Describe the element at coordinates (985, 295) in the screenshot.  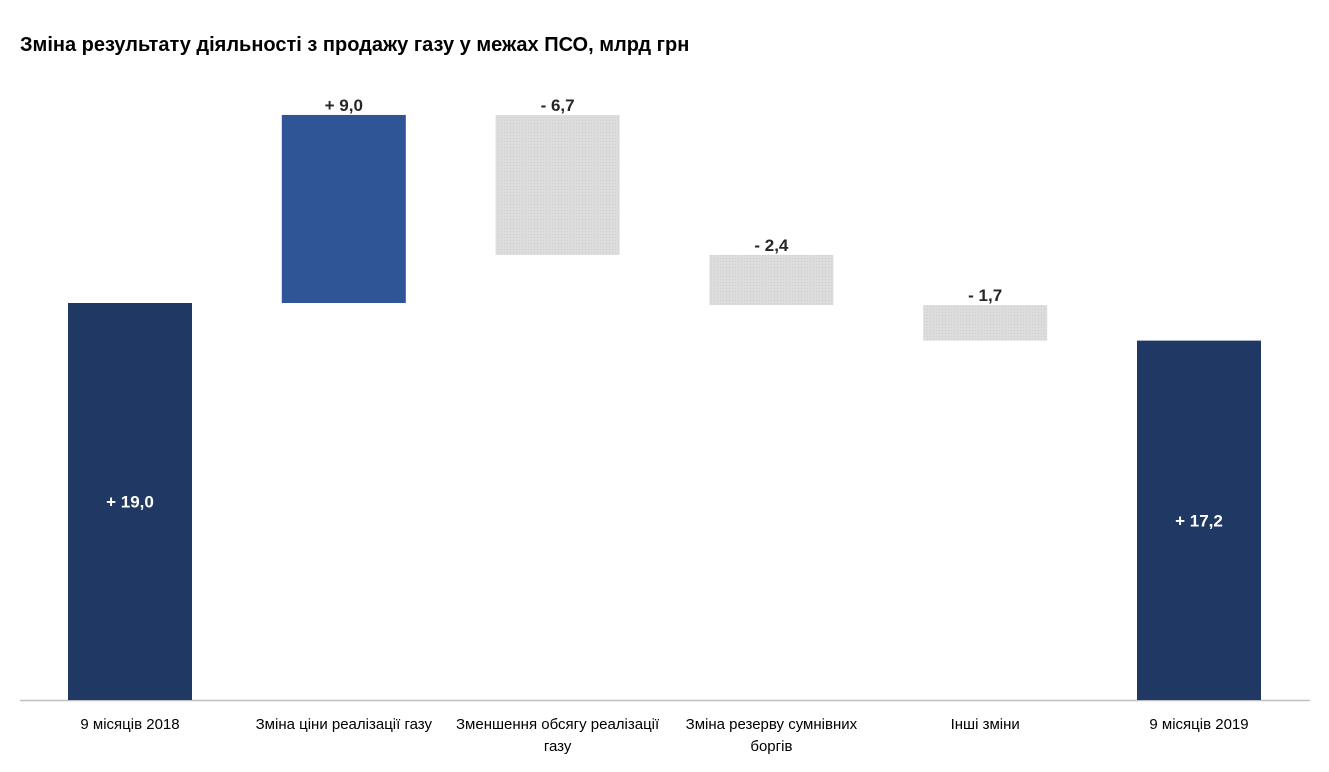
I see `data-label: - 1,7` at that location.